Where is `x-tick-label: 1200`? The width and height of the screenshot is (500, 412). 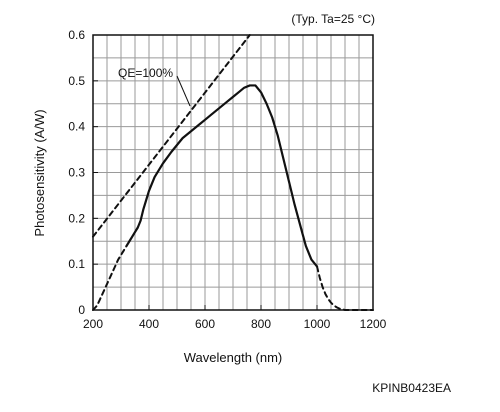
x-tick-label: 1200 is located at coordinates (373, 324).